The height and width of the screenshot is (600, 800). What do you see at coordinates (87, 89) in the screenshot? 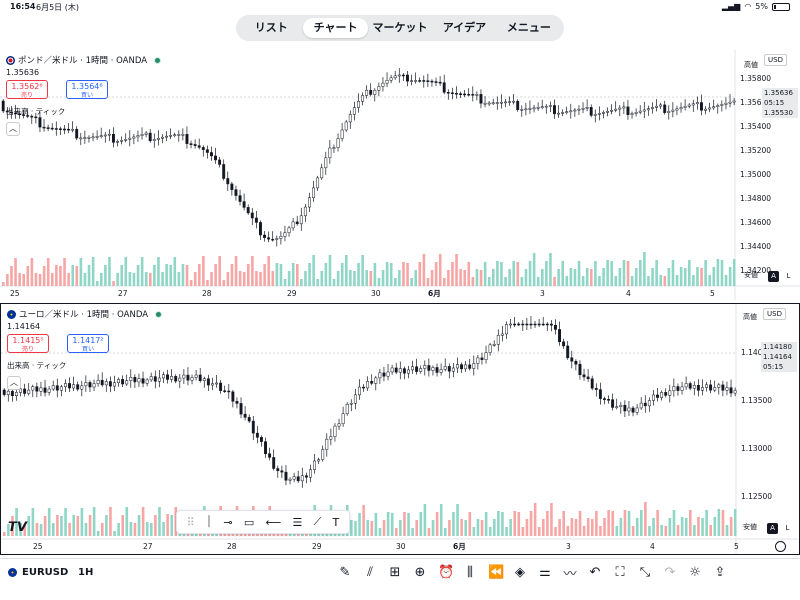
I see `gbpusd-buy-button: 1.3564⁶ 買い` at bounding box center [87, 89].